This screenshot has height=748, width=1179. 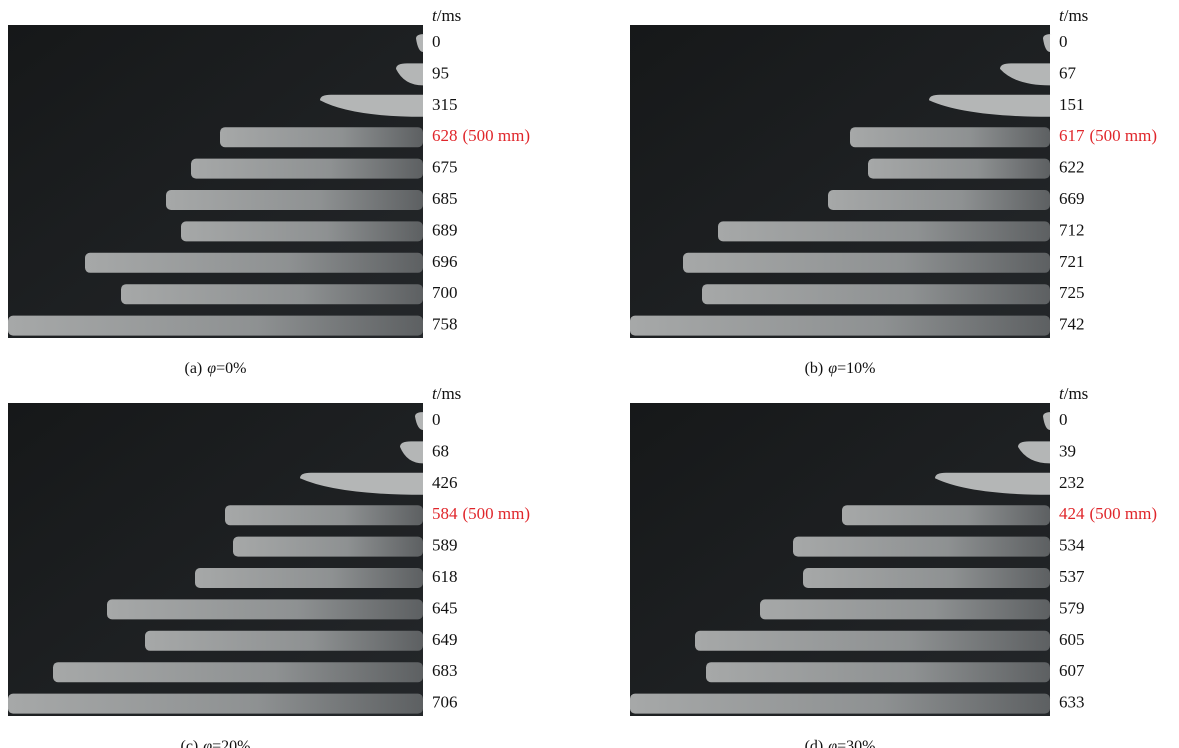 I want to click on time-label: 712, so click(x=1072, y=229).